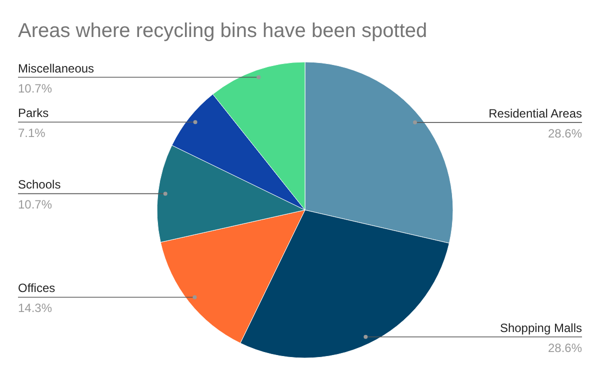 Image resolution: width=600 pixels, height=371 pixels. I want to click on slice-label: Miscellaneous, so click(56, 68).